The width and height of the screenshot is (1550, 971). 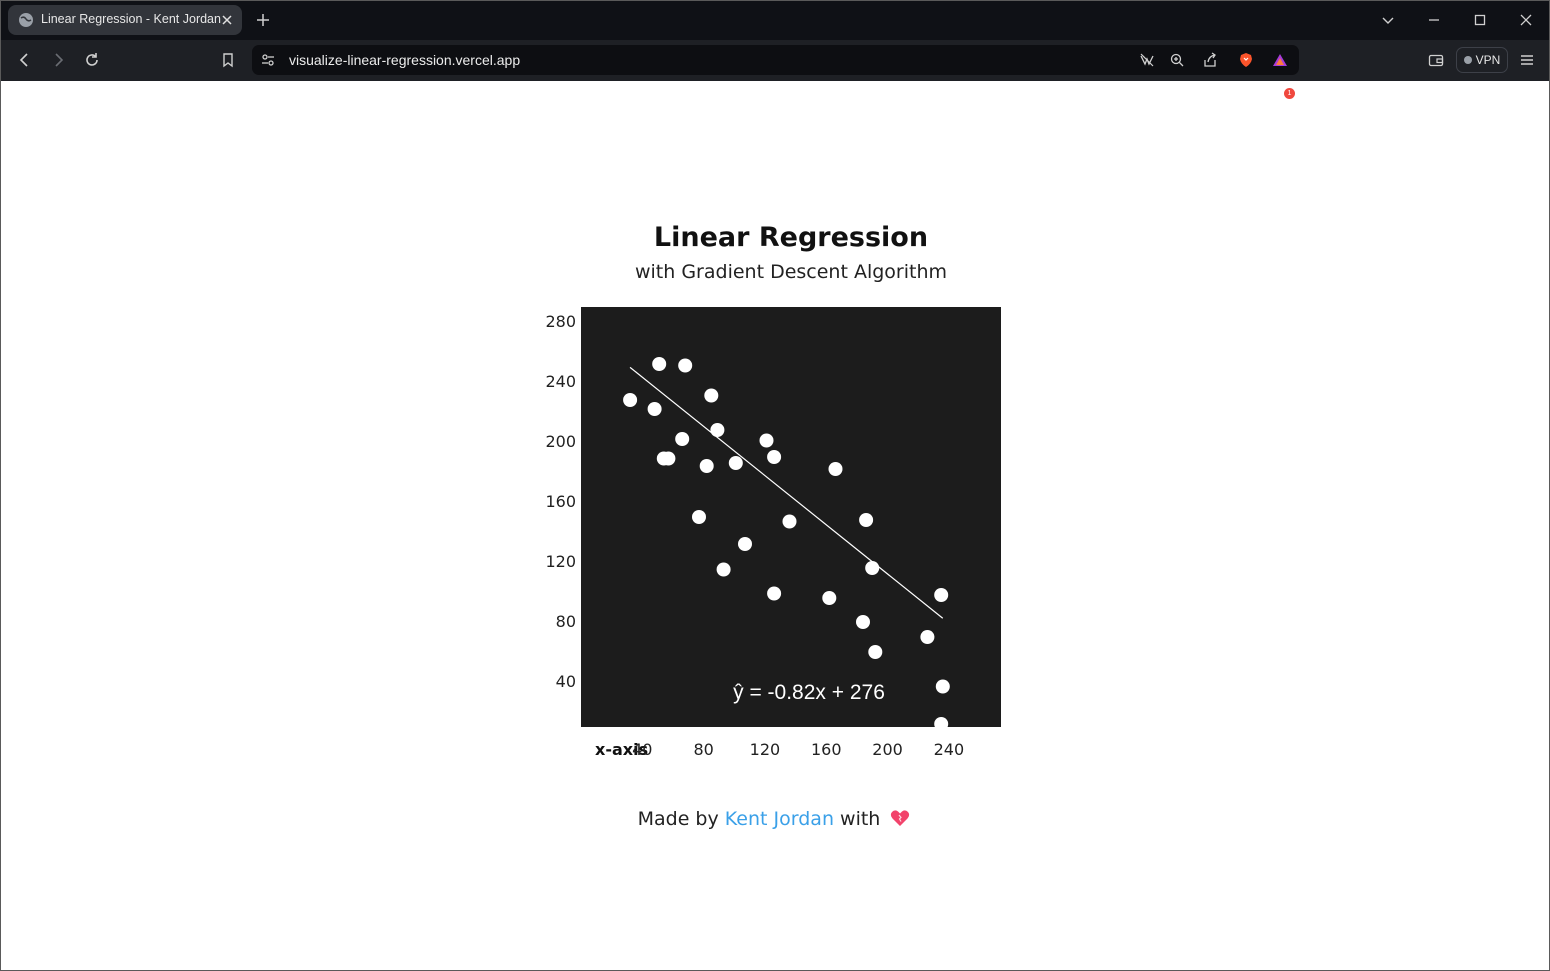 I want to click on url-text: visualize-linear-regression.vercel.app, so click(x=405, y=60).